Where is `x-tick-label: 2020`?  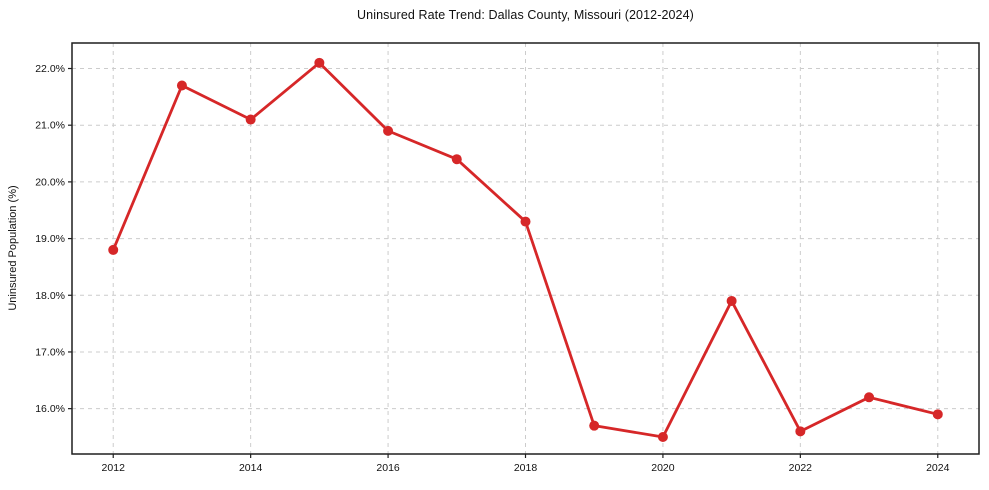 x-tick-label: 2020 is located at coordinates (663, 468).